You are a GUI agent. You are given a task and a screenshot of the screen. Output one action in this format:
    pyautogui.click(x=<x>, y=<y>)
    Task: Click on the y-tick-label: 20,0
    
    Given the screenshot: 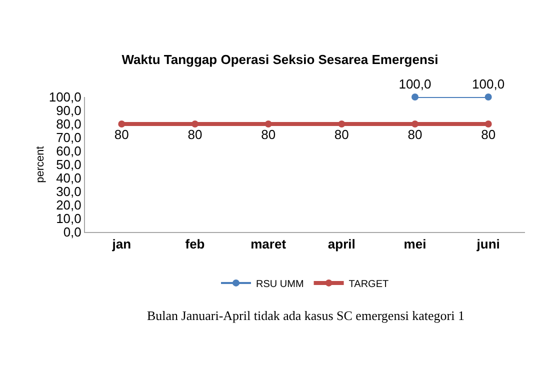 What is the action you would take?
    pyautogui.click(x=69, y=205)
    